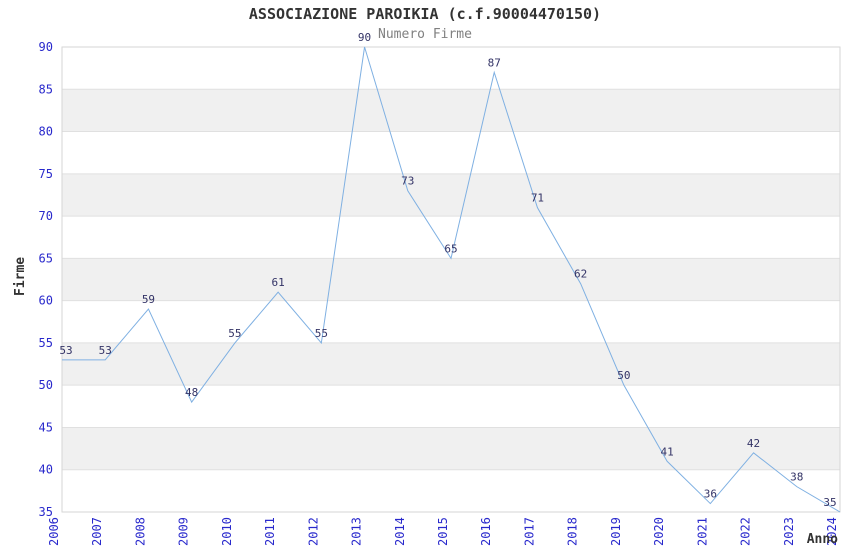 This screenshot has height=550, width=850. What do you see at coordinates (54, 531) in the screenshot?
I see `x-tick-label: 2006` at bounding box center [54, 531].